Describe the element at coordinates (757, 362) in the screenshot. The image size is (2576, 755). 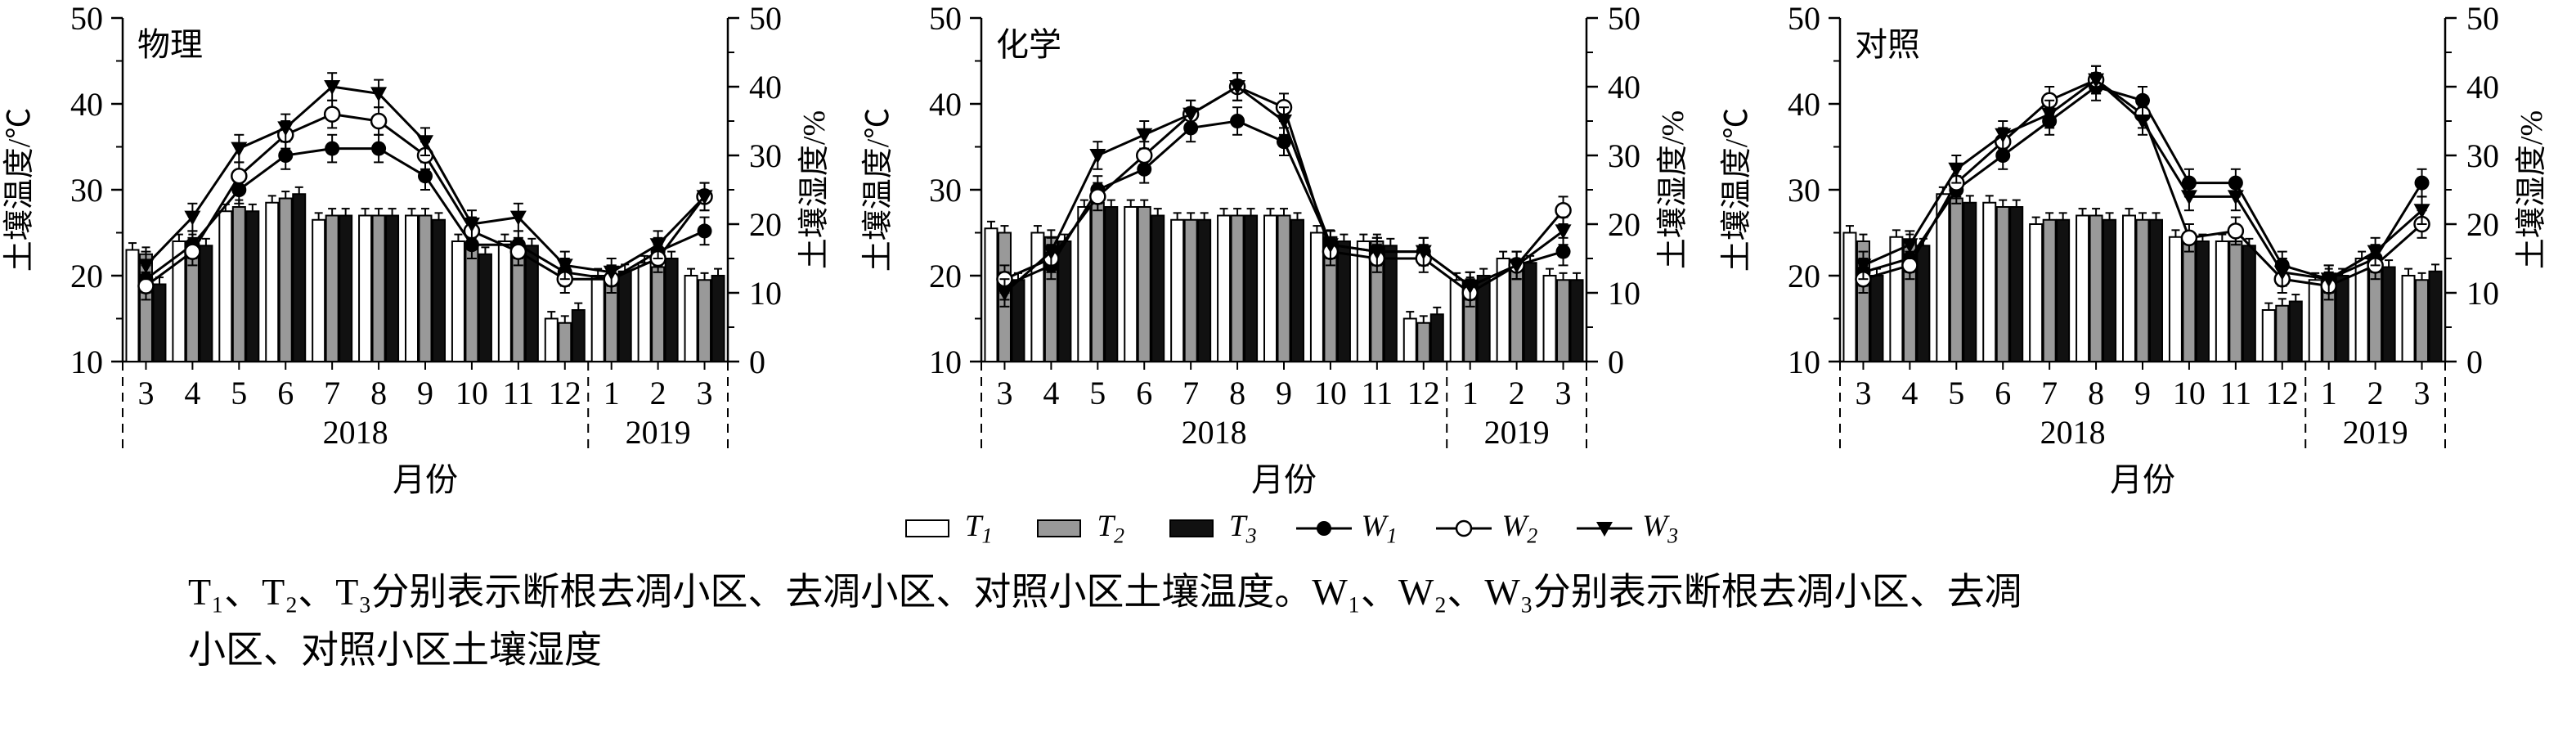
I see `svg-text: 0` at that location.